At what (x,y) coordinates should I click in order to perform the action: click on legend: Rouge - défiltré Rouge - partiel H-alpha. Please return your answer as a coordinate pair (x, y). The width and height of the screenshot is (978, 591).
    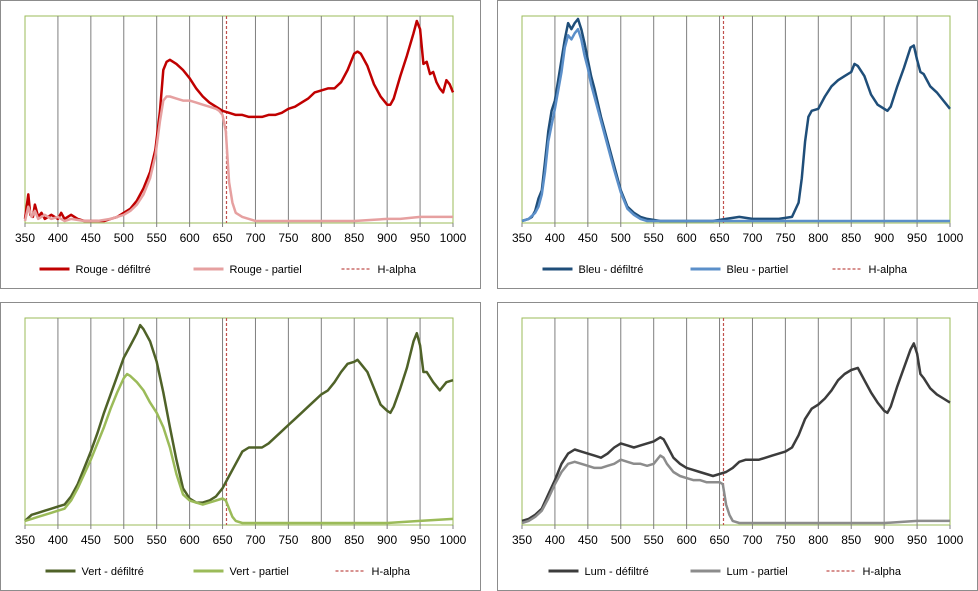
    Looking at the image, I should click on (228, 270).